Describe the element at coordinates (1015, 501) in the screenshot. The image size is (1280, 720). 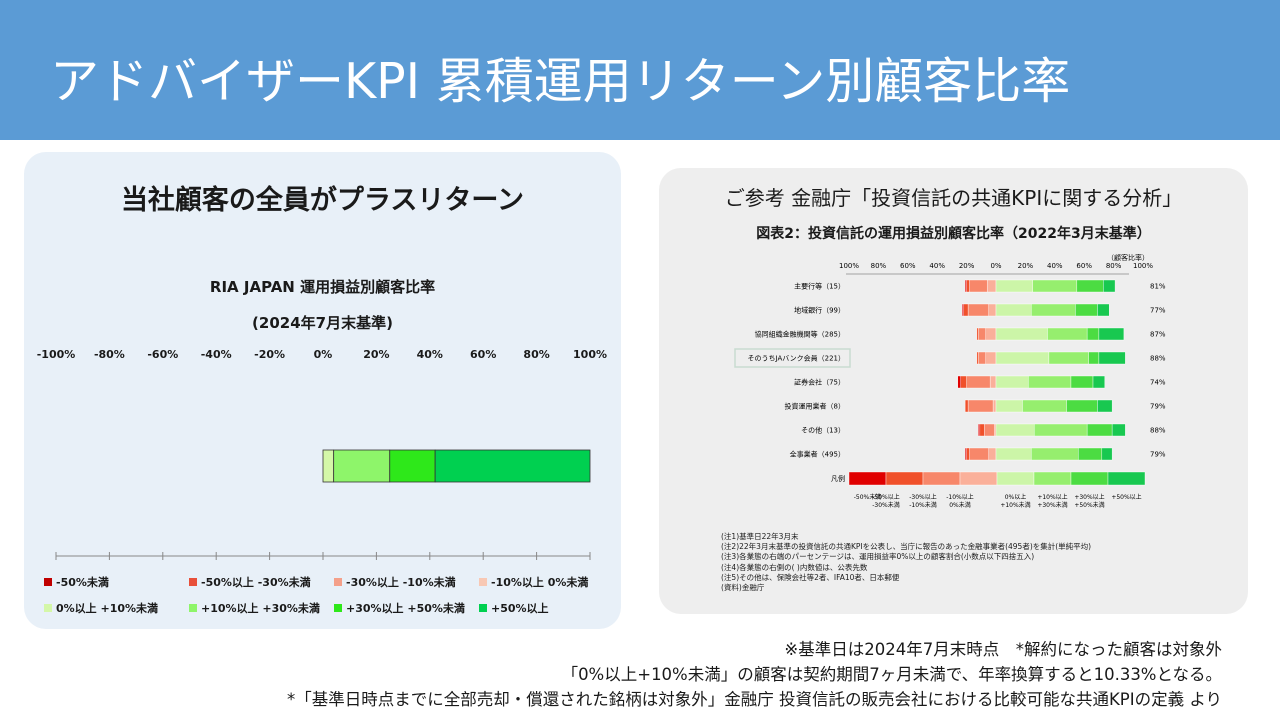
I see `ref-legend-category: 0%以上+10%未満` at that location.